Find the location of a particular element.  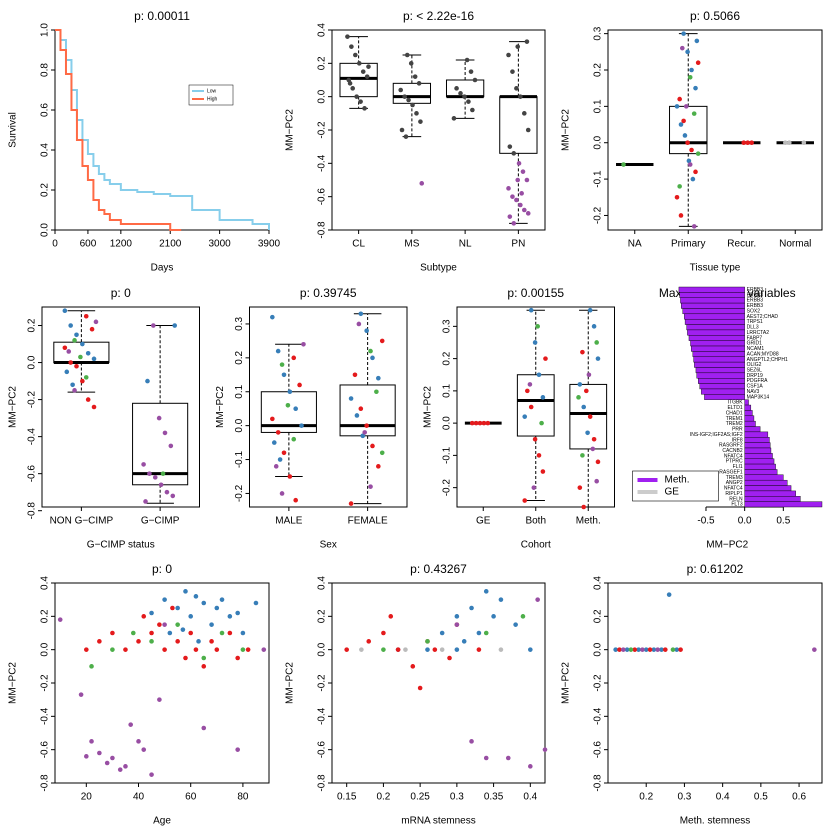

y-tick-label: -0.6 is located at coordinates (322, 197).